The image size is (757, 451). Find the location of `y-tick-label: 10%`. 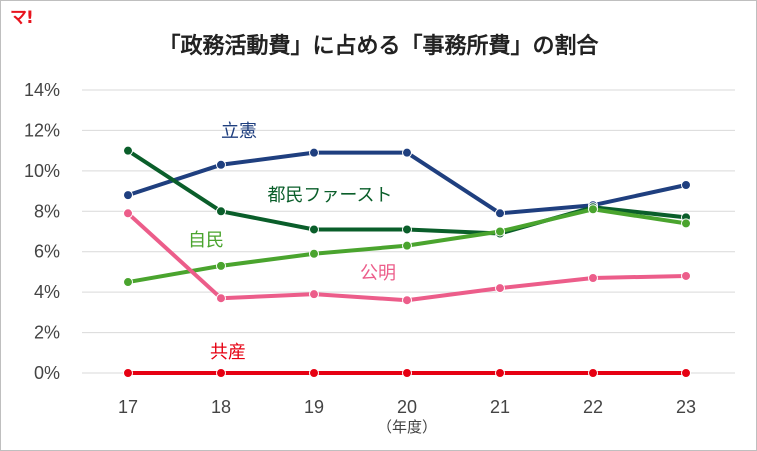

y-tick-label: 10% is located at coordinates (42, 171).